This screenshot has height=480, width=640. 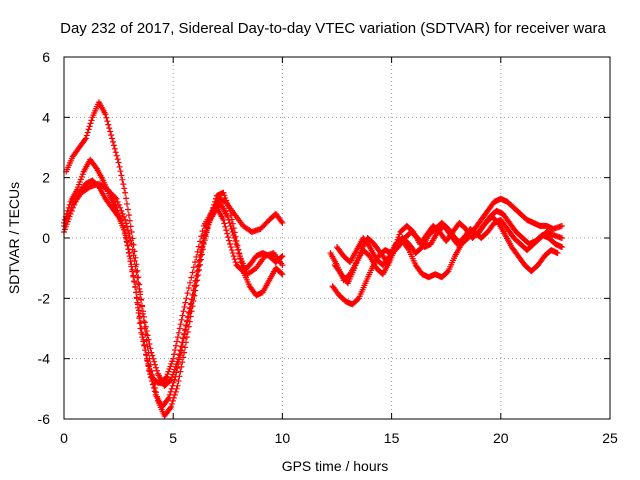 What do you see at coordinates (283, 438) in the screenshot?
I see `x-tick-label: 10` at bounding box center [283, 438].